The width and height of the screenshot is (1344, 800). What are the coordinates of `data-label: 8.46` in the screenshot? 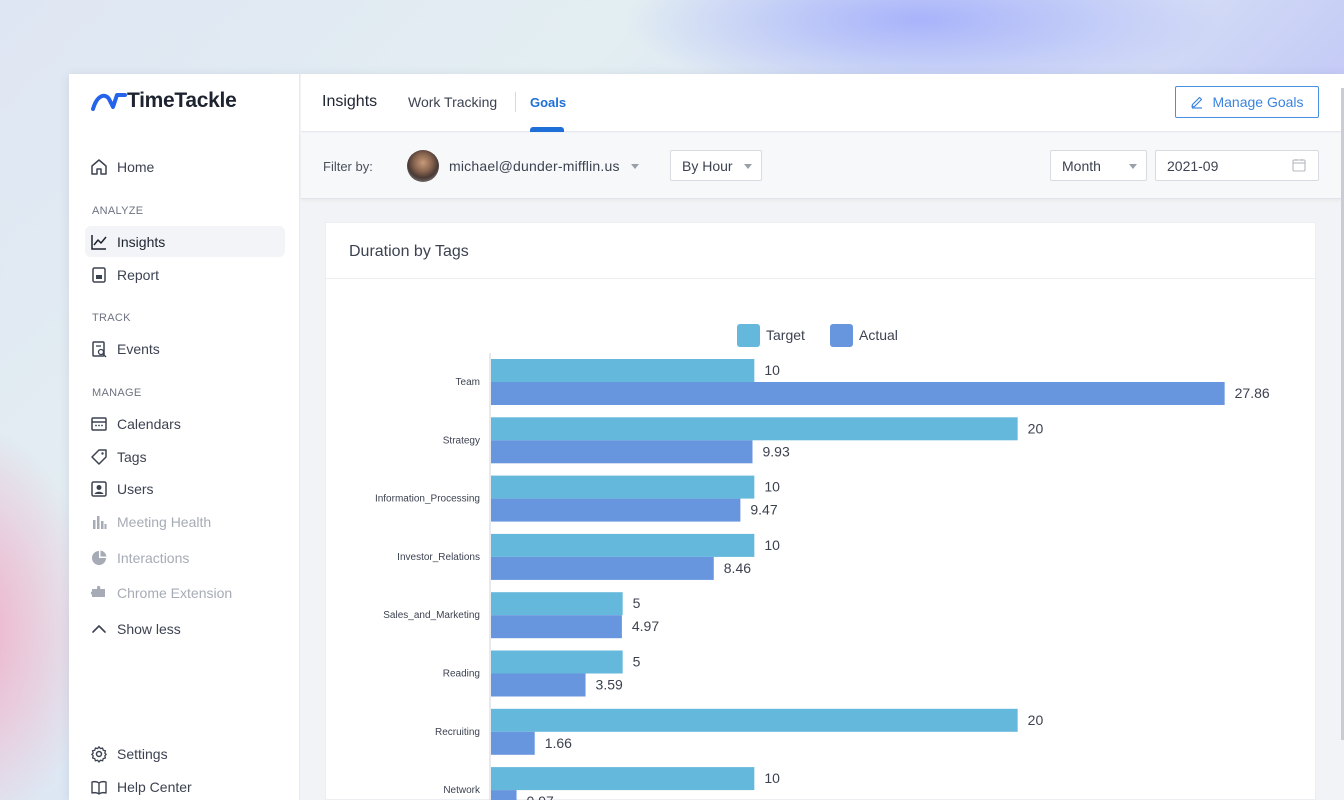 It's located at (737, 568).